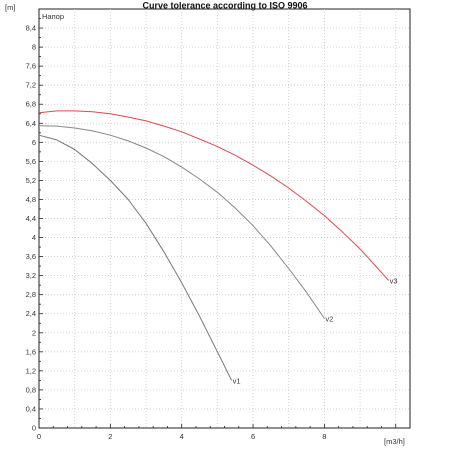  I want to click on x-tick-label: 4, so click(182, 436).